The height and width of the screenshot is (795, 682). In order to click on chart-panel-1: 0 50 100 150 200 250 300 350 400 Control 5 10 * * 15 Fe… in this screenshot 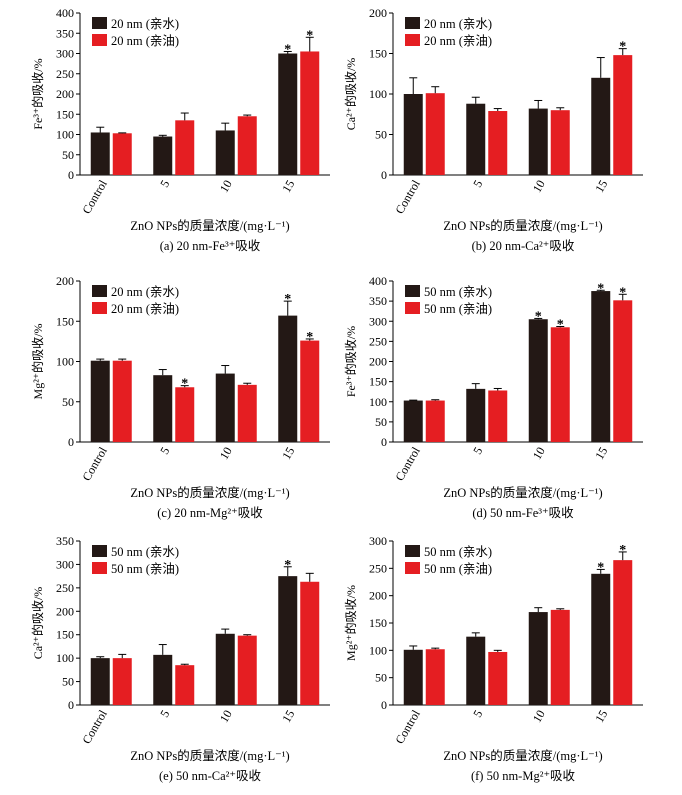, I will do `click(180, 129)`.